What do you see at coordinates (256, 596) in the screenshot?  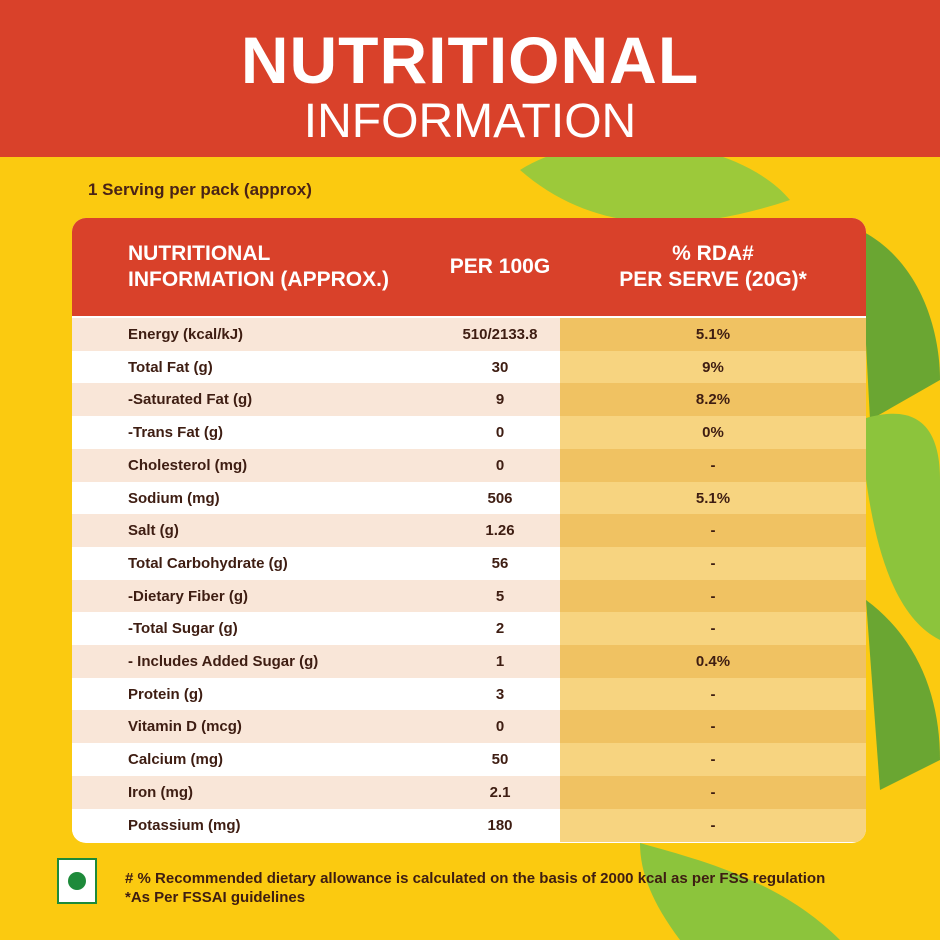 I see `table-cell: -Dietary Fiber (g)` at bounding box center [256, 596].